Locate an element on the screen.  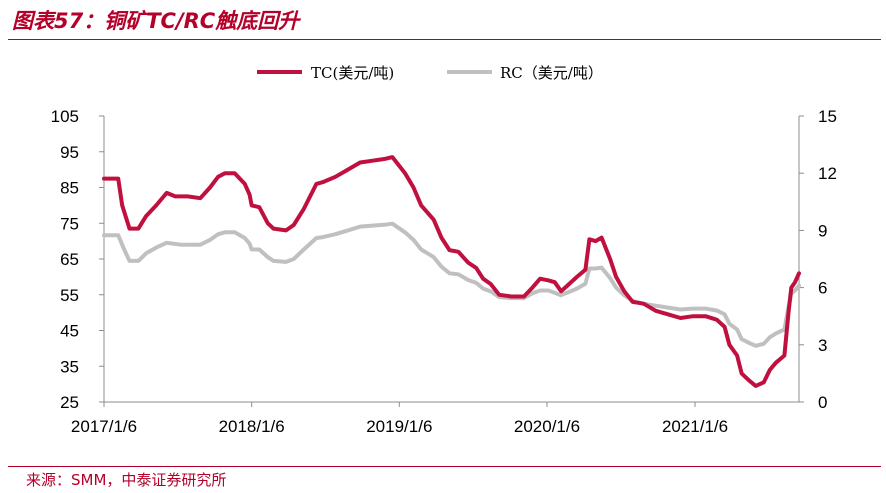
y-right-tick-label: 9 is located at coordinates (822, 230).